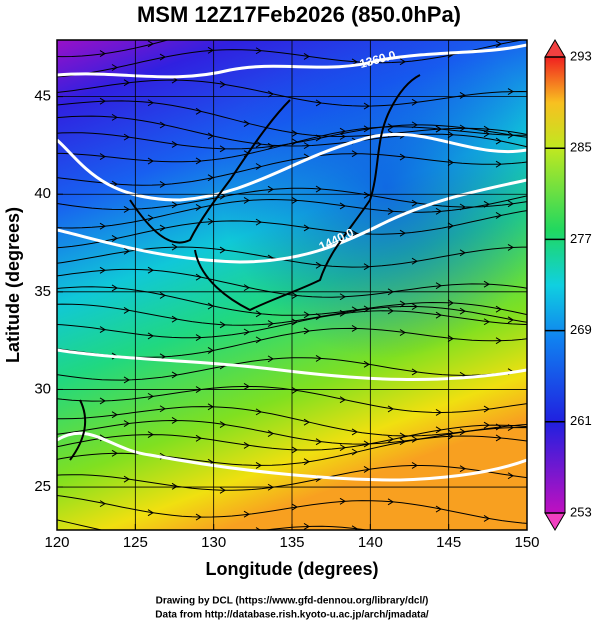 The image size is (599, 625). What do you see at coordinates (135, 542) in the screenshot?
I see `x-tick-label: 125` at bounding box center [135, 542].